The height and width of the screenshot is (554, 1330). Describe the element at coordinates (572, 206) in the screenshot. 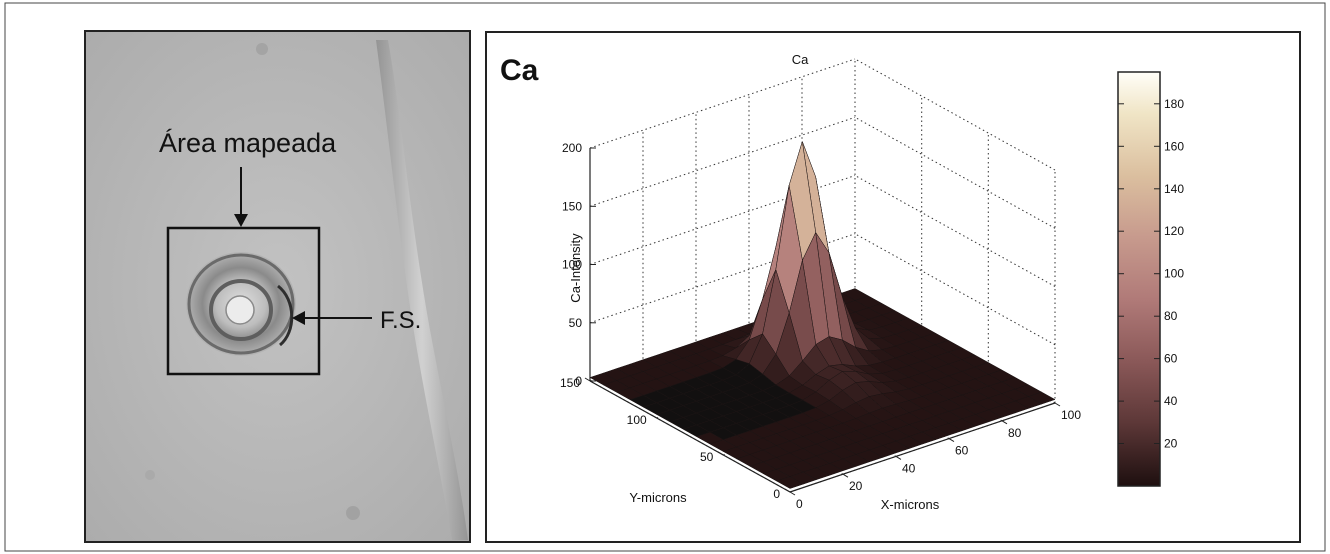

I see `z-tick-label: 150` at that location.